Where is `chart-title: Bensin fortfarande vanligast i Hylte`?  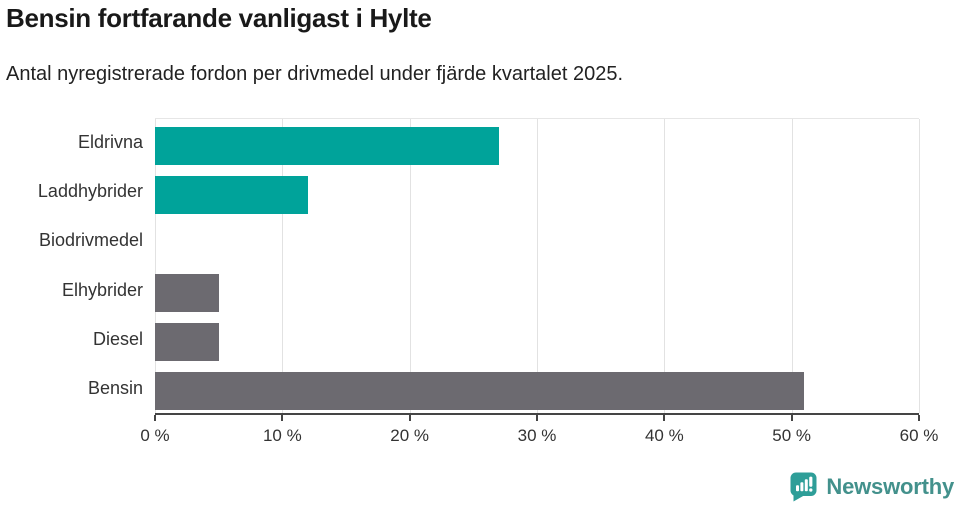 chart-title: Bensin fortfarande vanligast i Hylte is located at coordinates (219, 18).